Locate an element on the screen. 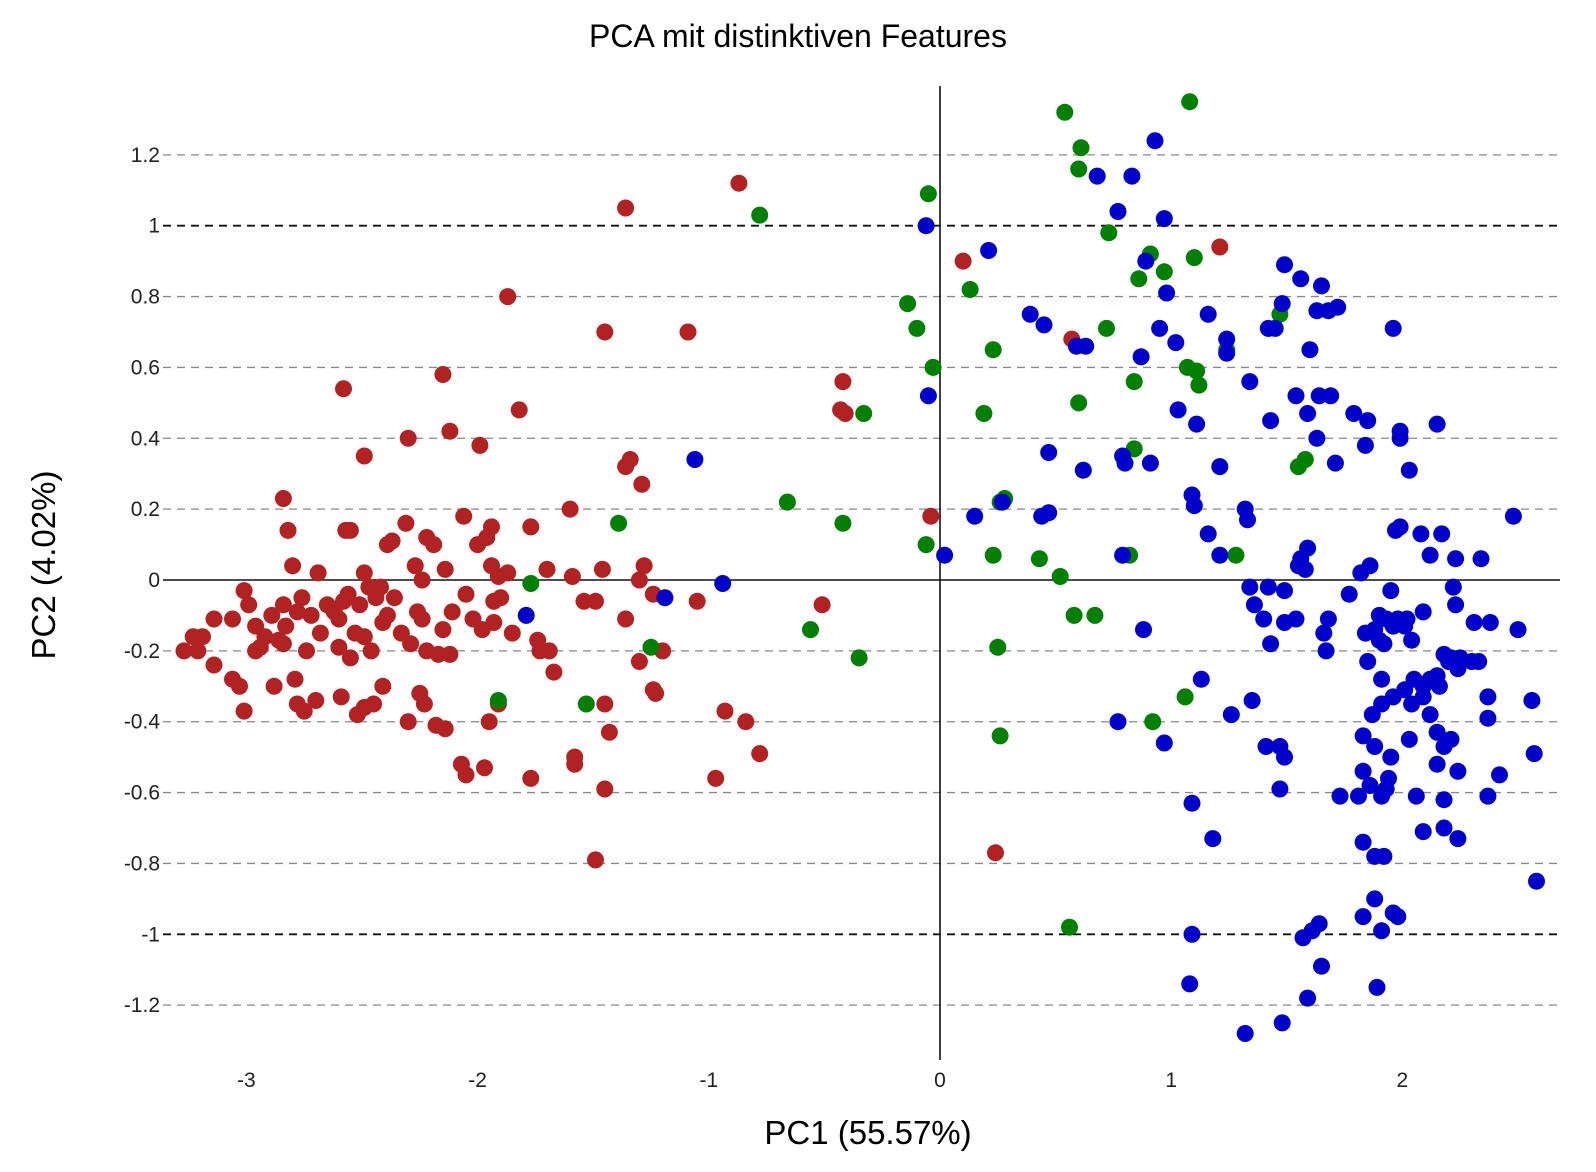  x-tick-label: 2 is located at coordinates (1403, 1080).